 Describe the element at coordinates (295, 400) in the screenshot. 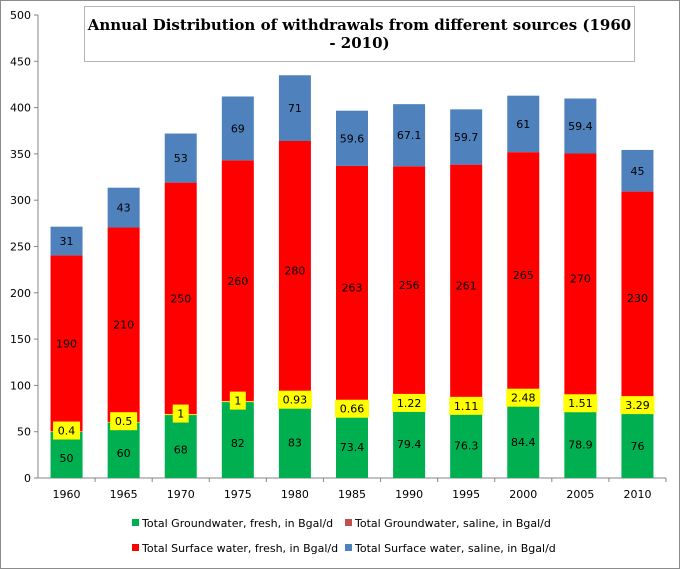

I see `data-label: 0.93` at that location.